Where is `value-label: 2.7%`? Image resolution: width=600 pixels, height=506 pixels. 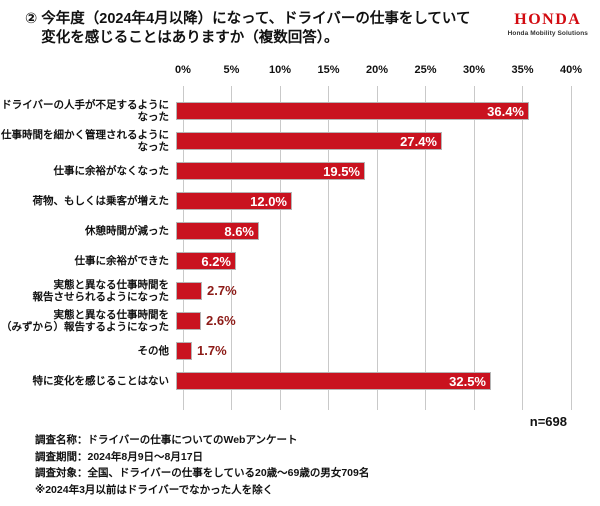 value-label: 2.7% is located at coordinates (222, 290).